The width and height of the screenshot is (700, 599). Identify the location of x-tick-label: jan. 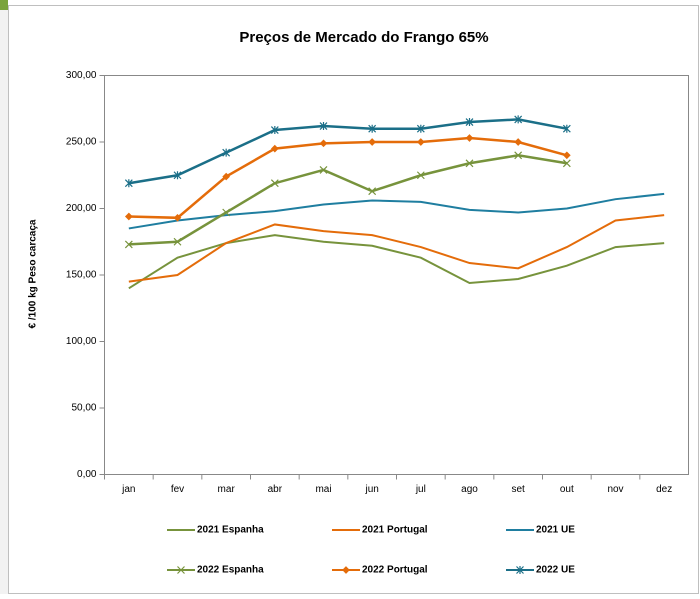
(128, 489).